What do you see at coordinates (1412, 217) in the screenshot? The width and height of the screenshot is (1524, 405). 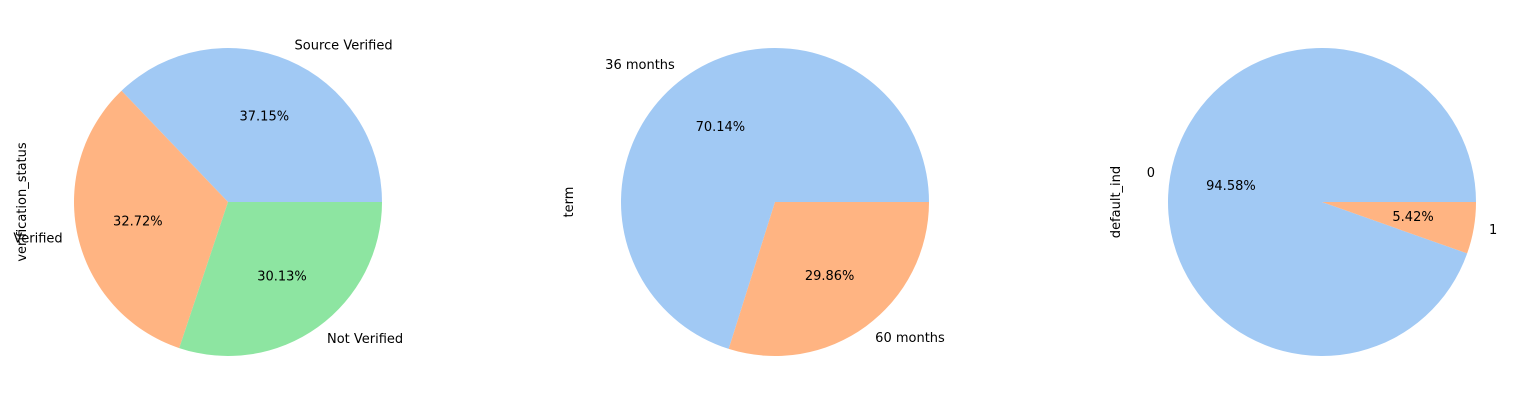 I see `slice-percent-label: 5.42%` at bounding box center [1412, 217].